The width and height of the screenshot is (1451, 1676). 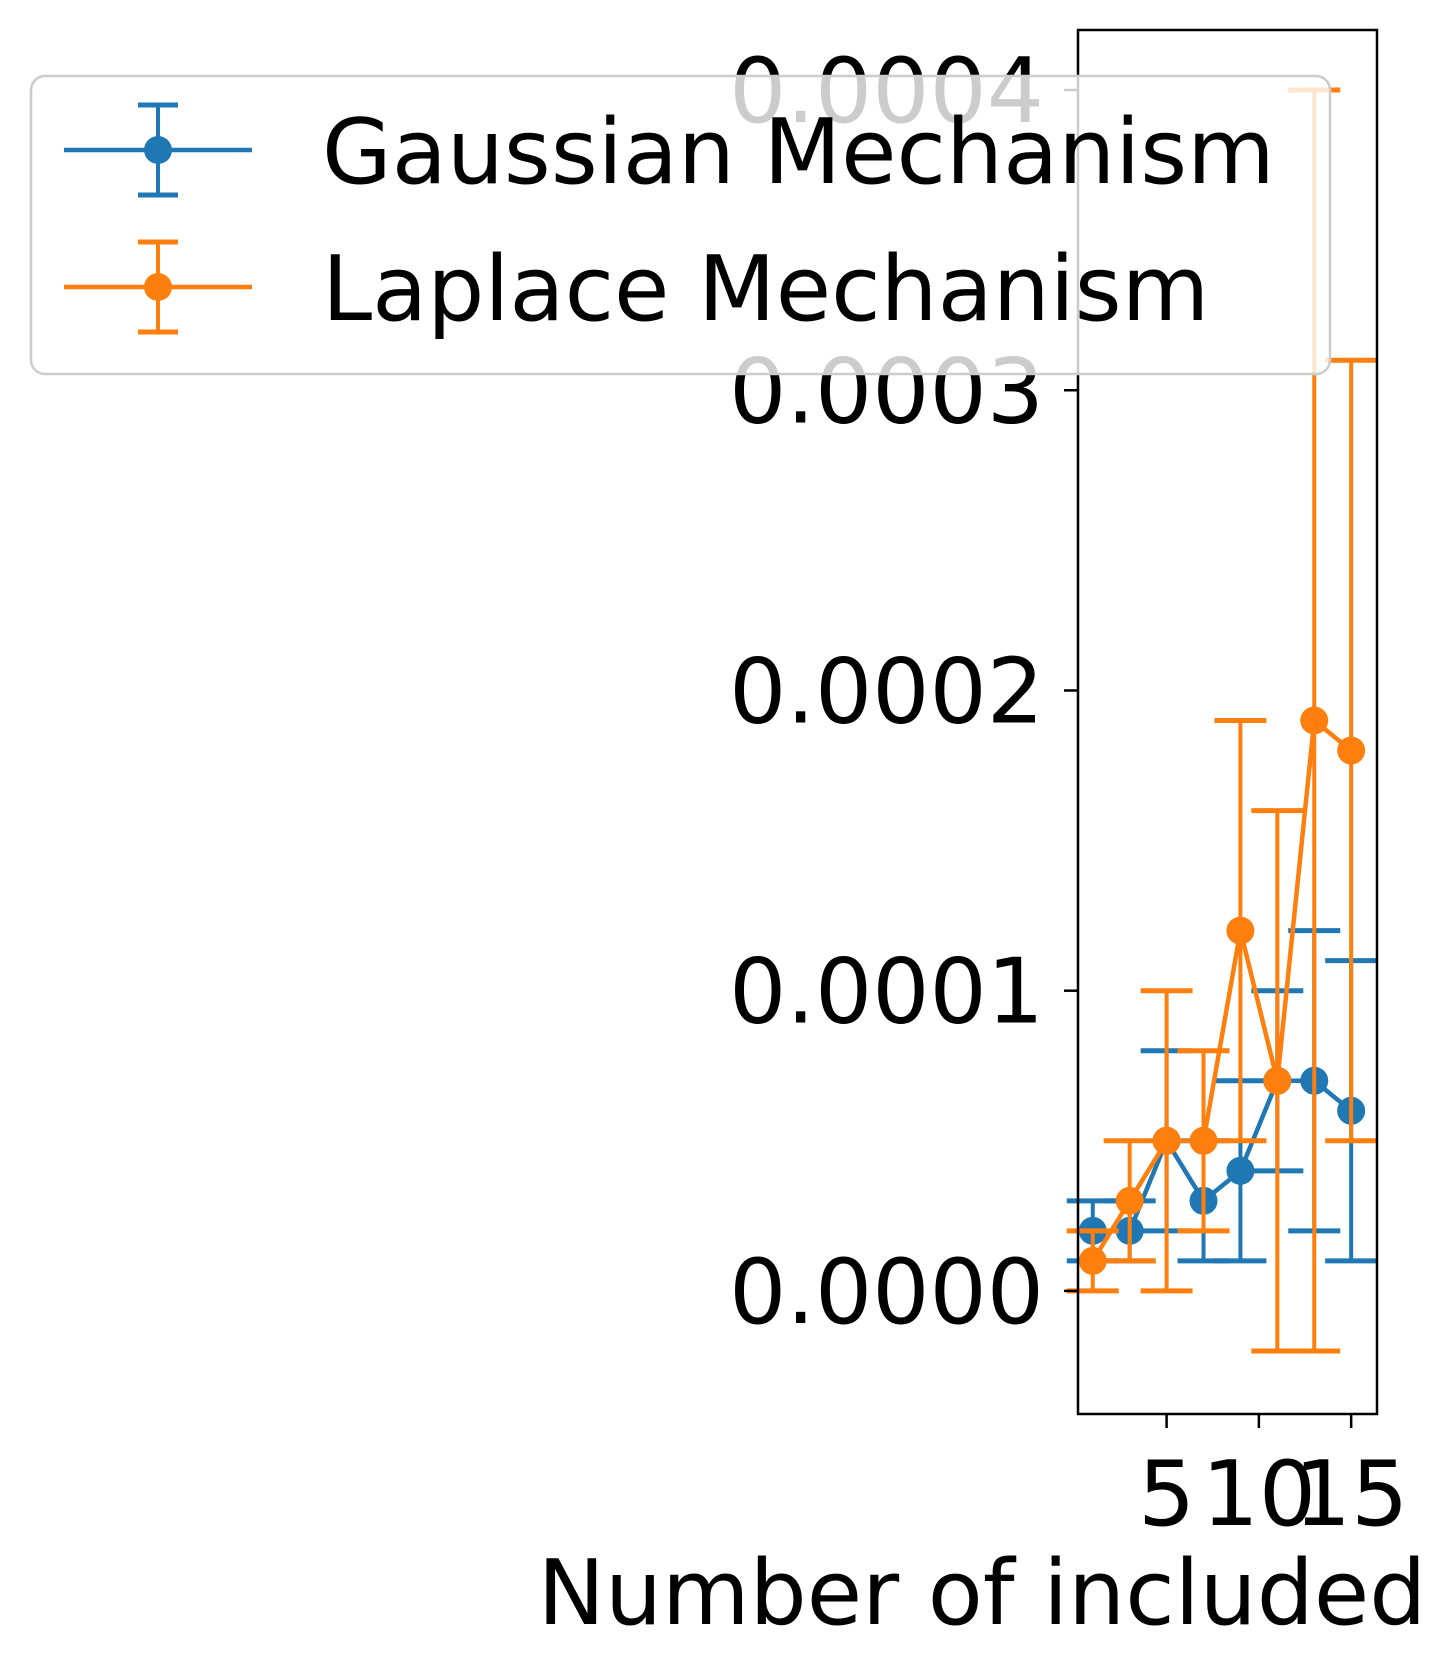 What do you see at coordinates (982, 1593) in the screenshot?
I see `x-axis-label: Number of included` at bounding box center [982, 1593].